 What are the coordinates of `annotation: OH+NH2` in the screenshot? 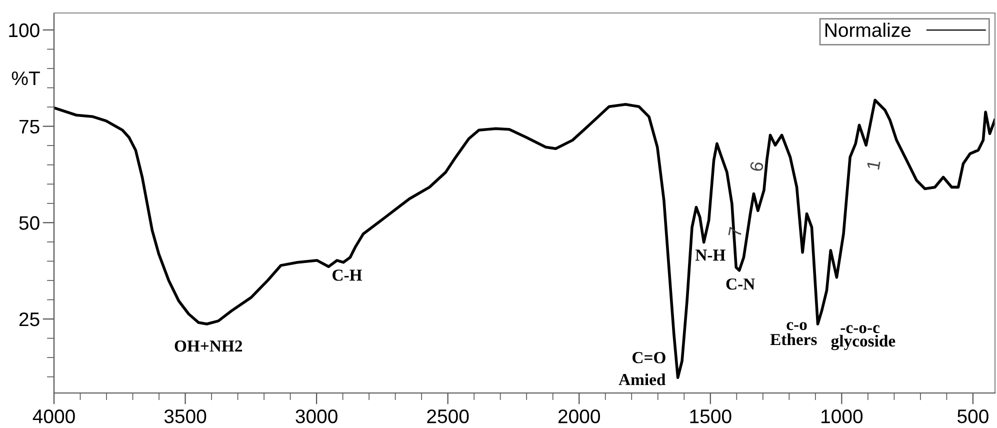 It's located at (208, 346).